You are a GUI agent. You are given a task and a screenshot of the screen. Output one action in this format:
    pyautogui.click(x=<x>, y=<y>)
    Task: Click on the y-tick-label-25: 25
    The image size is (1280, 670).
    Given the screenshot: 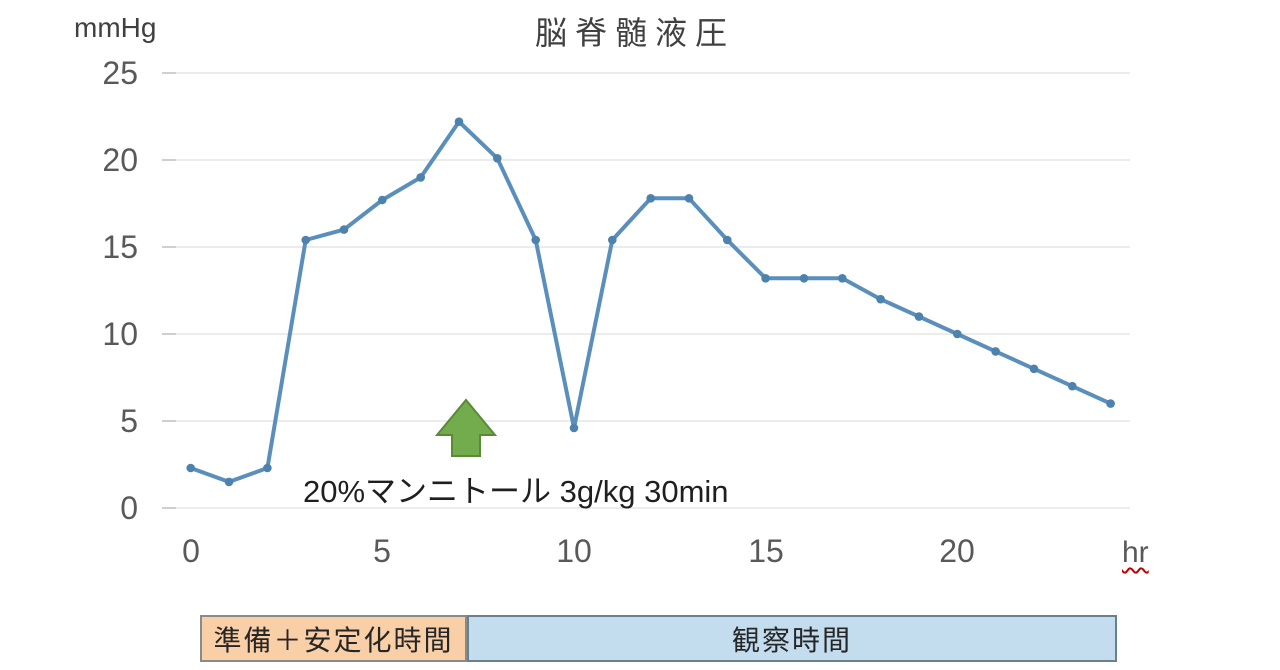 What is the action you would take?
    pyautogui.click(x=120, y=73)
    